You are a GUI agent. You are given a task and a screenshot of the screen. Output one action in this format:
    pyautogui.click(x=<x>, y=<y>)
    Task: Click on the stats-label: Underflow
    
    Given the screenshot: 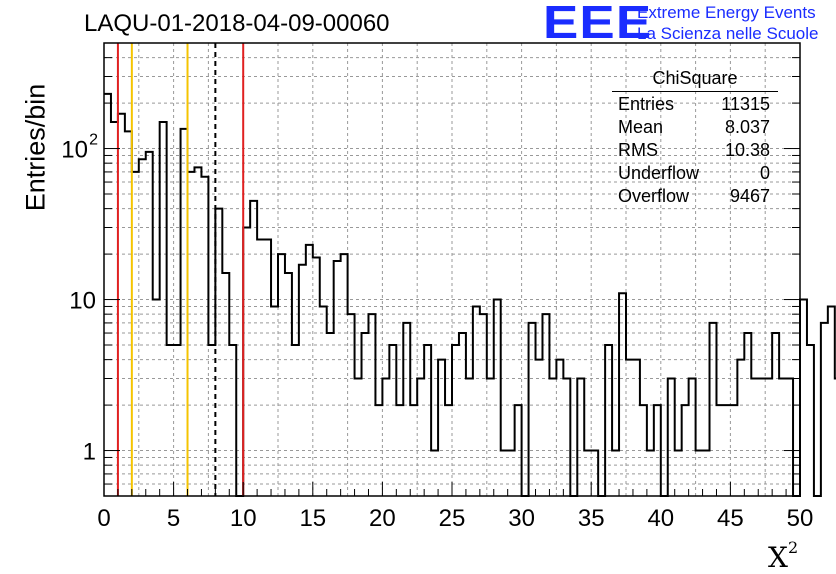 What is the action you would take?
    pyautogui.click(x=659, y=173)
    